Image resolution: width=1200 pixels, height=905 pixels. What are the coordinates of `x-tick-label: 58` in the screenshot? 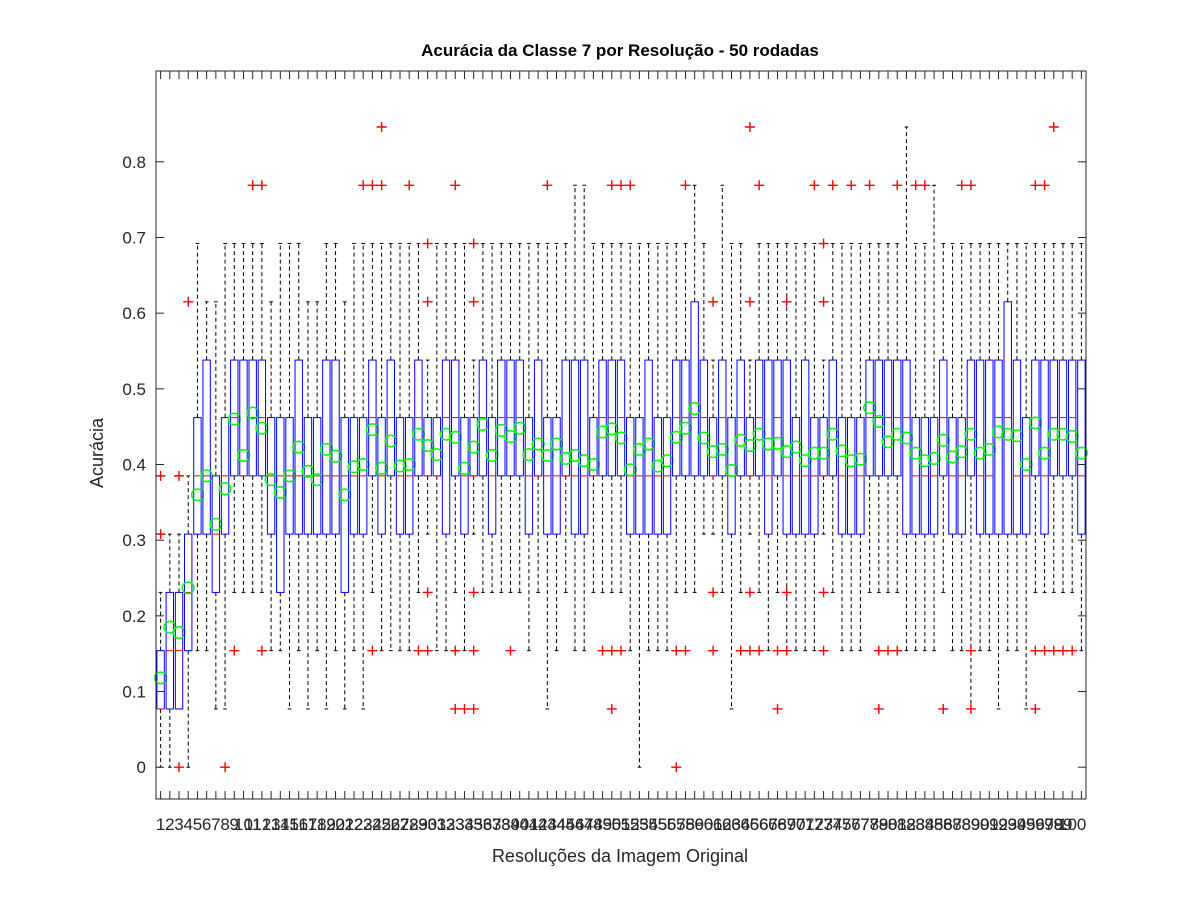 It's located at (685, 824).